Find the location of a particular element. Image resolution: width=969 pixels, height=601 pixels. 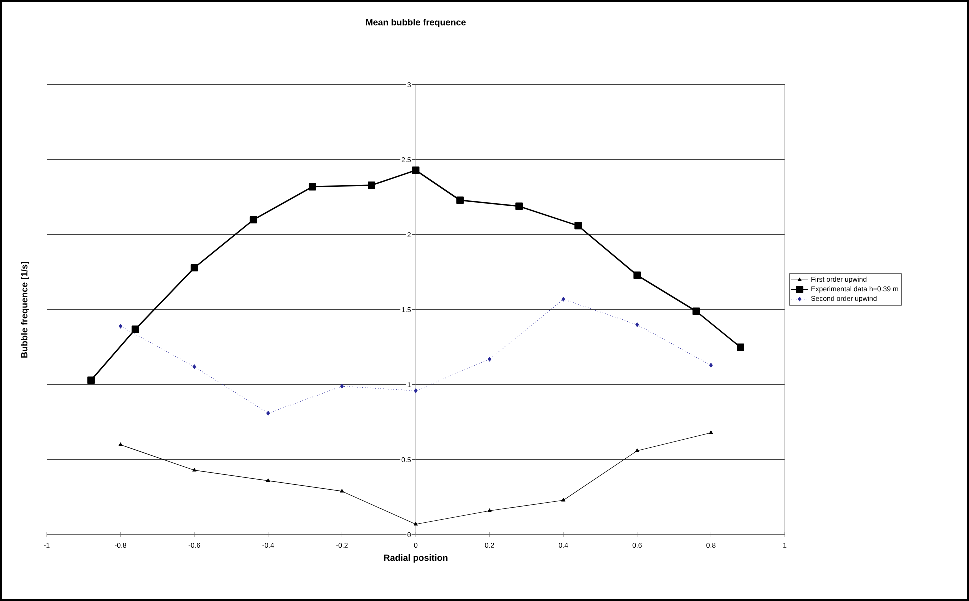

x-axis-title: Radial position is located at coordinates (416, 558).